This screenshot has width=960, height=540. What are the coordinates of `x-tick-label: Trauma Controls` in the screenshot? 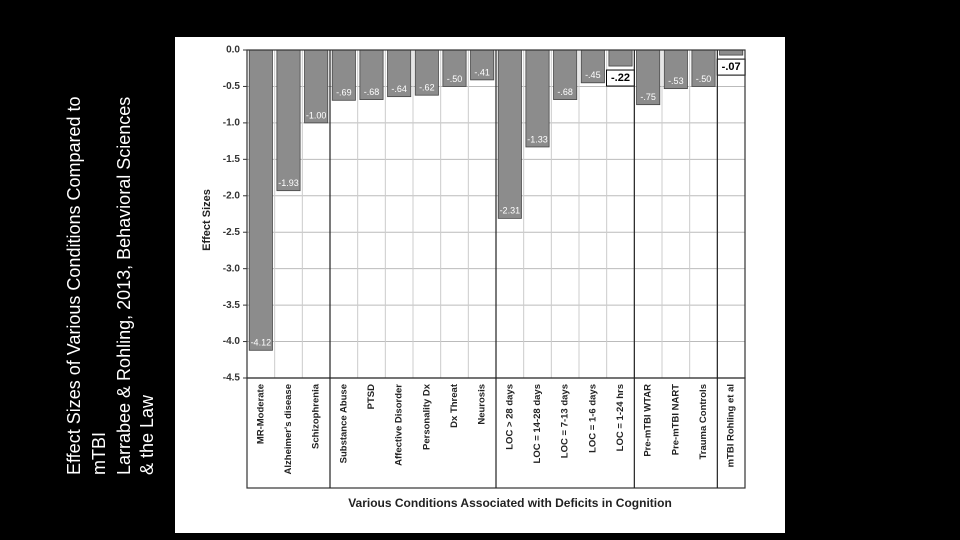 It's located at (703, 422).